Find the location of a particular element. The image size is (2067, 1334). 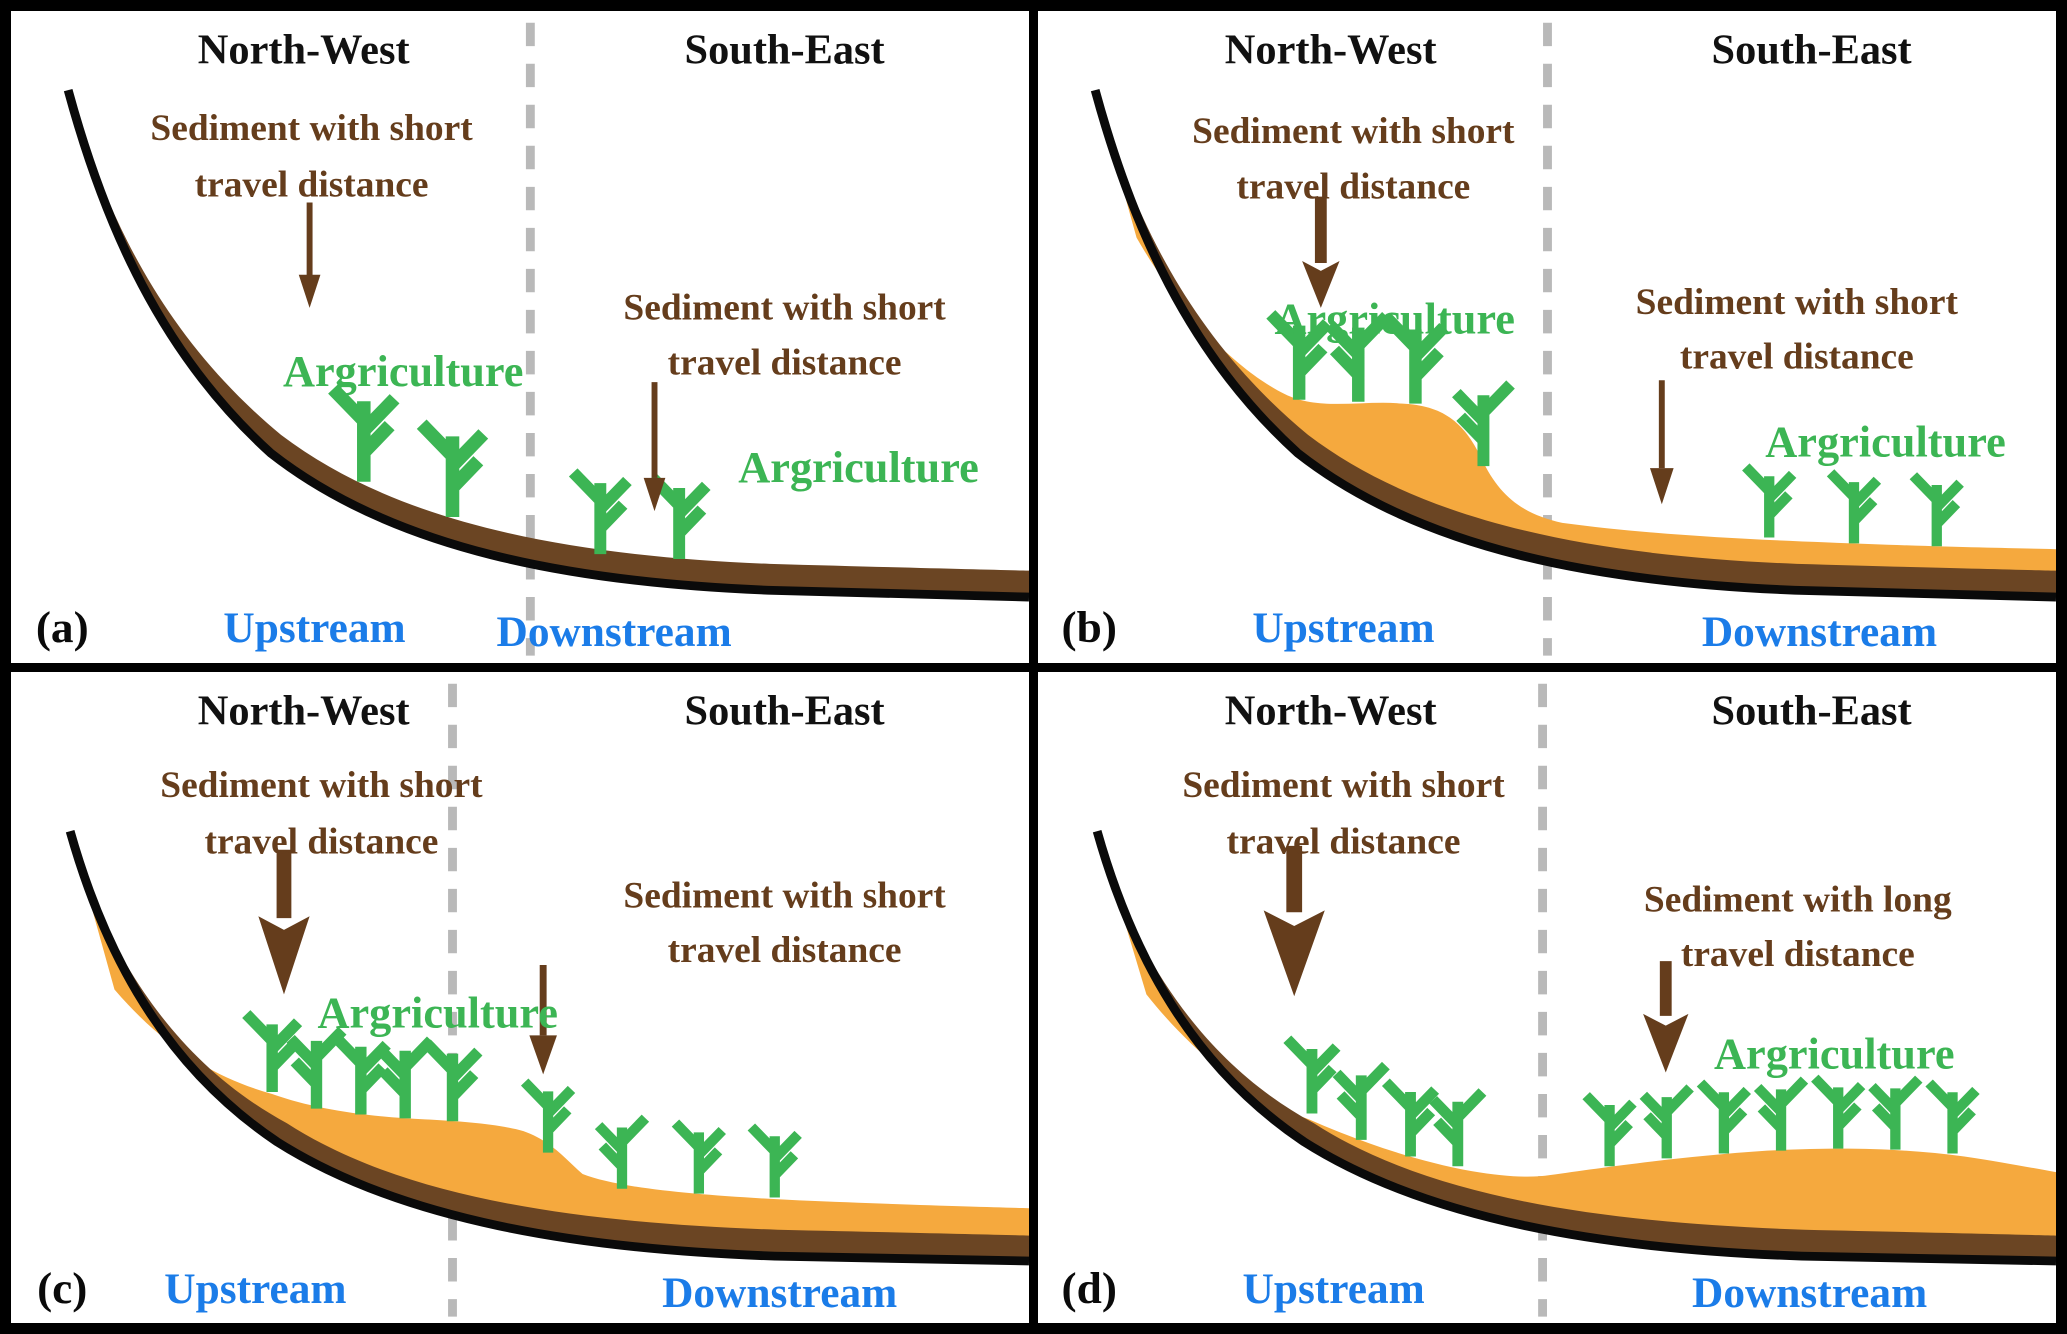

panel-letter: (c) is located at coordinates (62, 1288).